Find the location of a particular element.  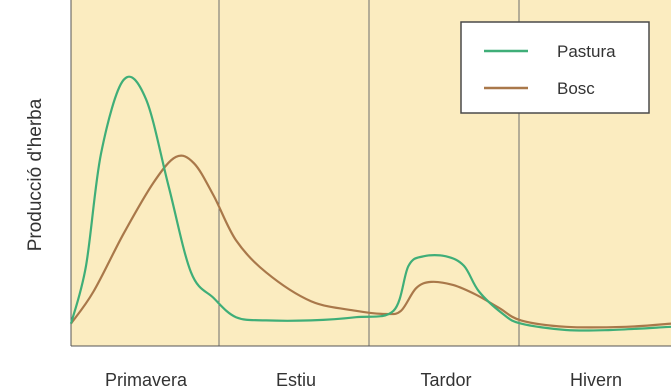

legend-label-bosc: Bosc is located at coordinates (576, 88).